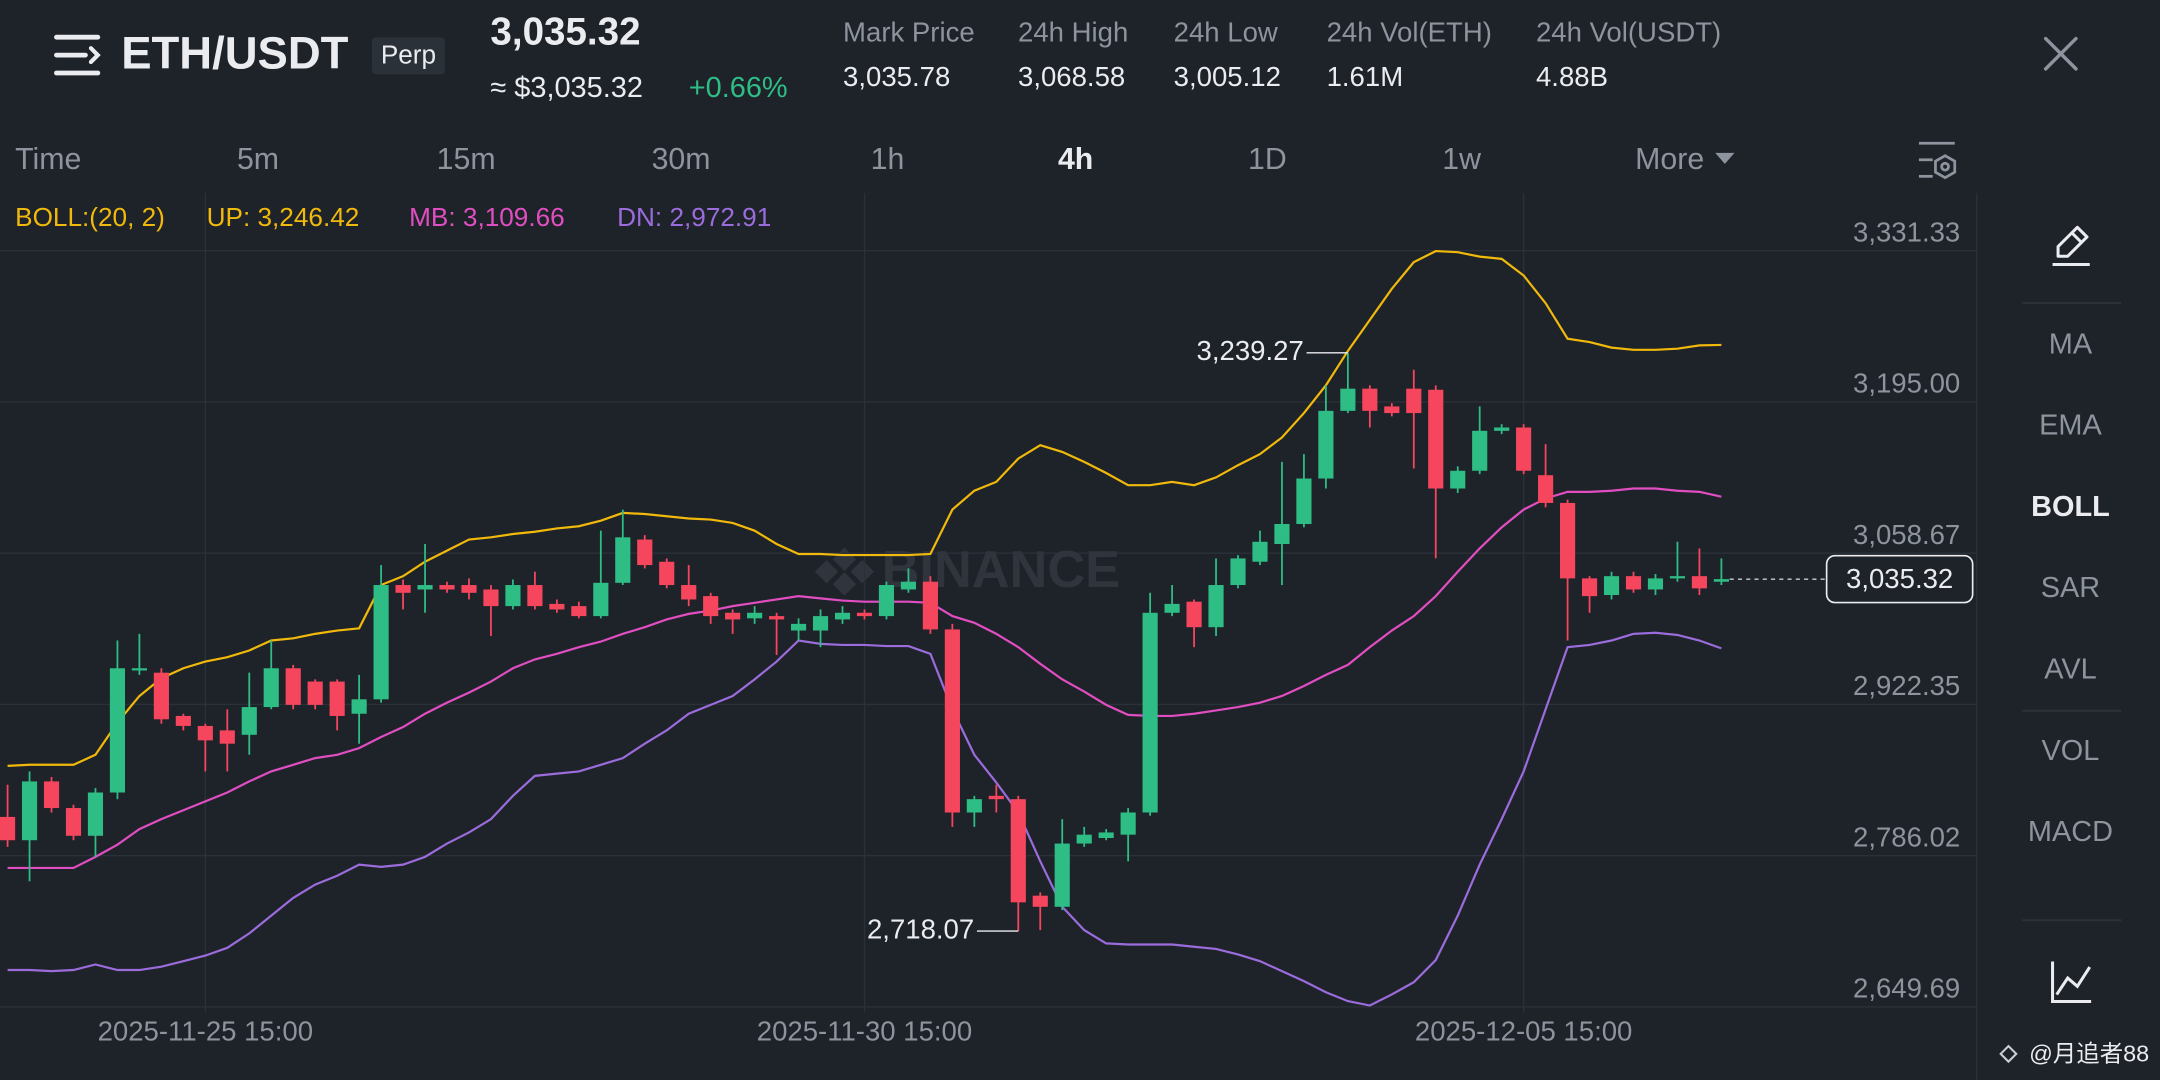 The height and width of the screenshot is (1080, 2160). I want to click on y-tick-label: 3,195.00, so click(1906, 383).